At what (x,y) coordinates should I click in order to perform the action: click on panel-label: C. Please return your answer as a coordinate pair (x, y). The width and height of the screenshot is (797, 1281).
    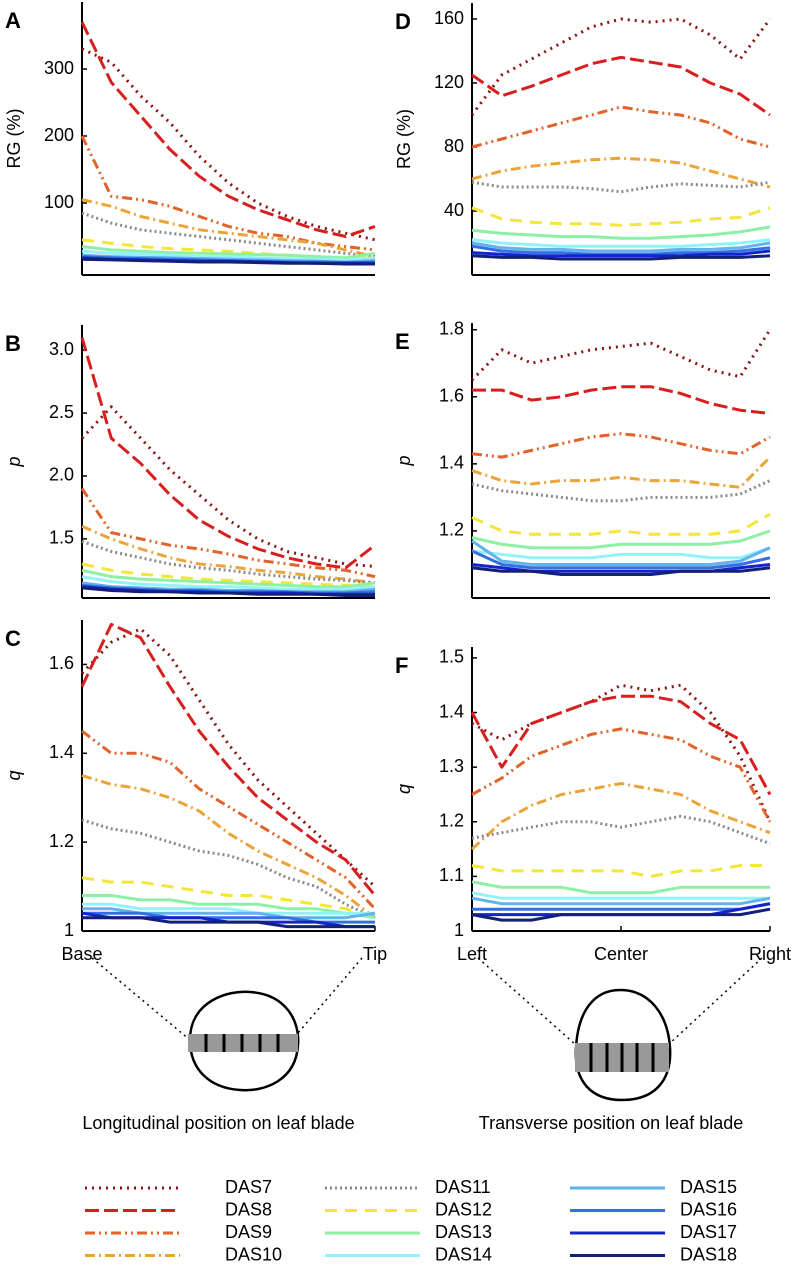
    Looking at the image, I should click on (13, 638).